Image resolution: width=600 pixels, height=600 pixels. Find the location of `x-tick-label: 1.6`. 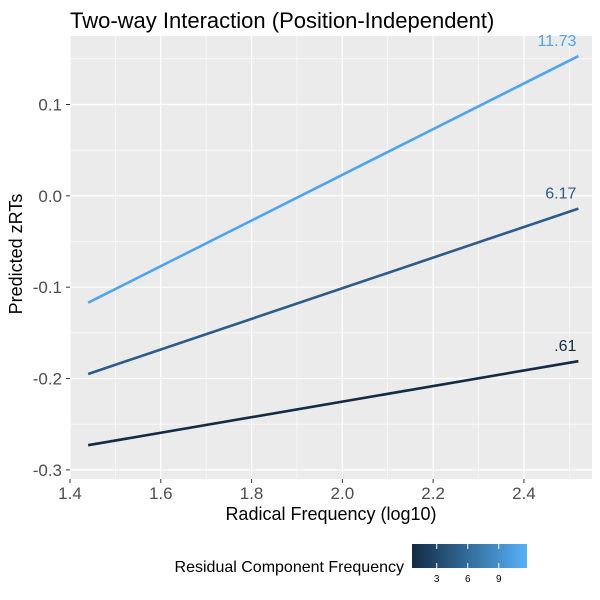

x-tick-label: 1.6 is located at coordinates (161, 493).